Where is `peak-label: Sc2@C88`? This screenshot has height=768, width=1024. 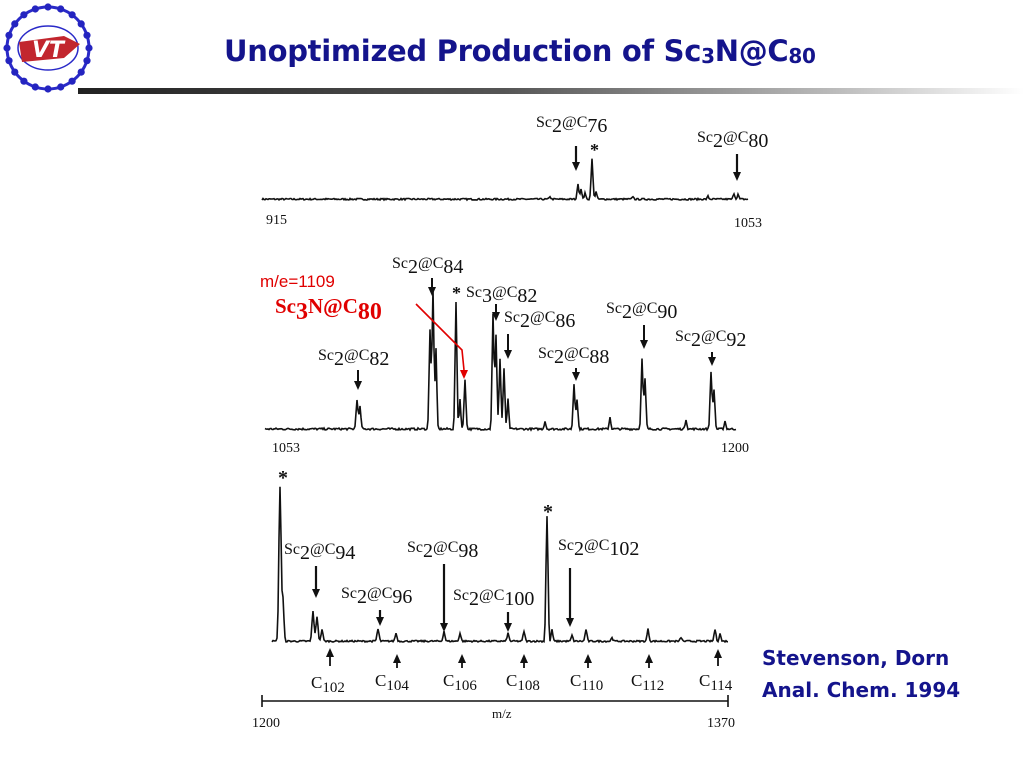 peak-label: Sc2@C88 is located at coordinates (573, 356).